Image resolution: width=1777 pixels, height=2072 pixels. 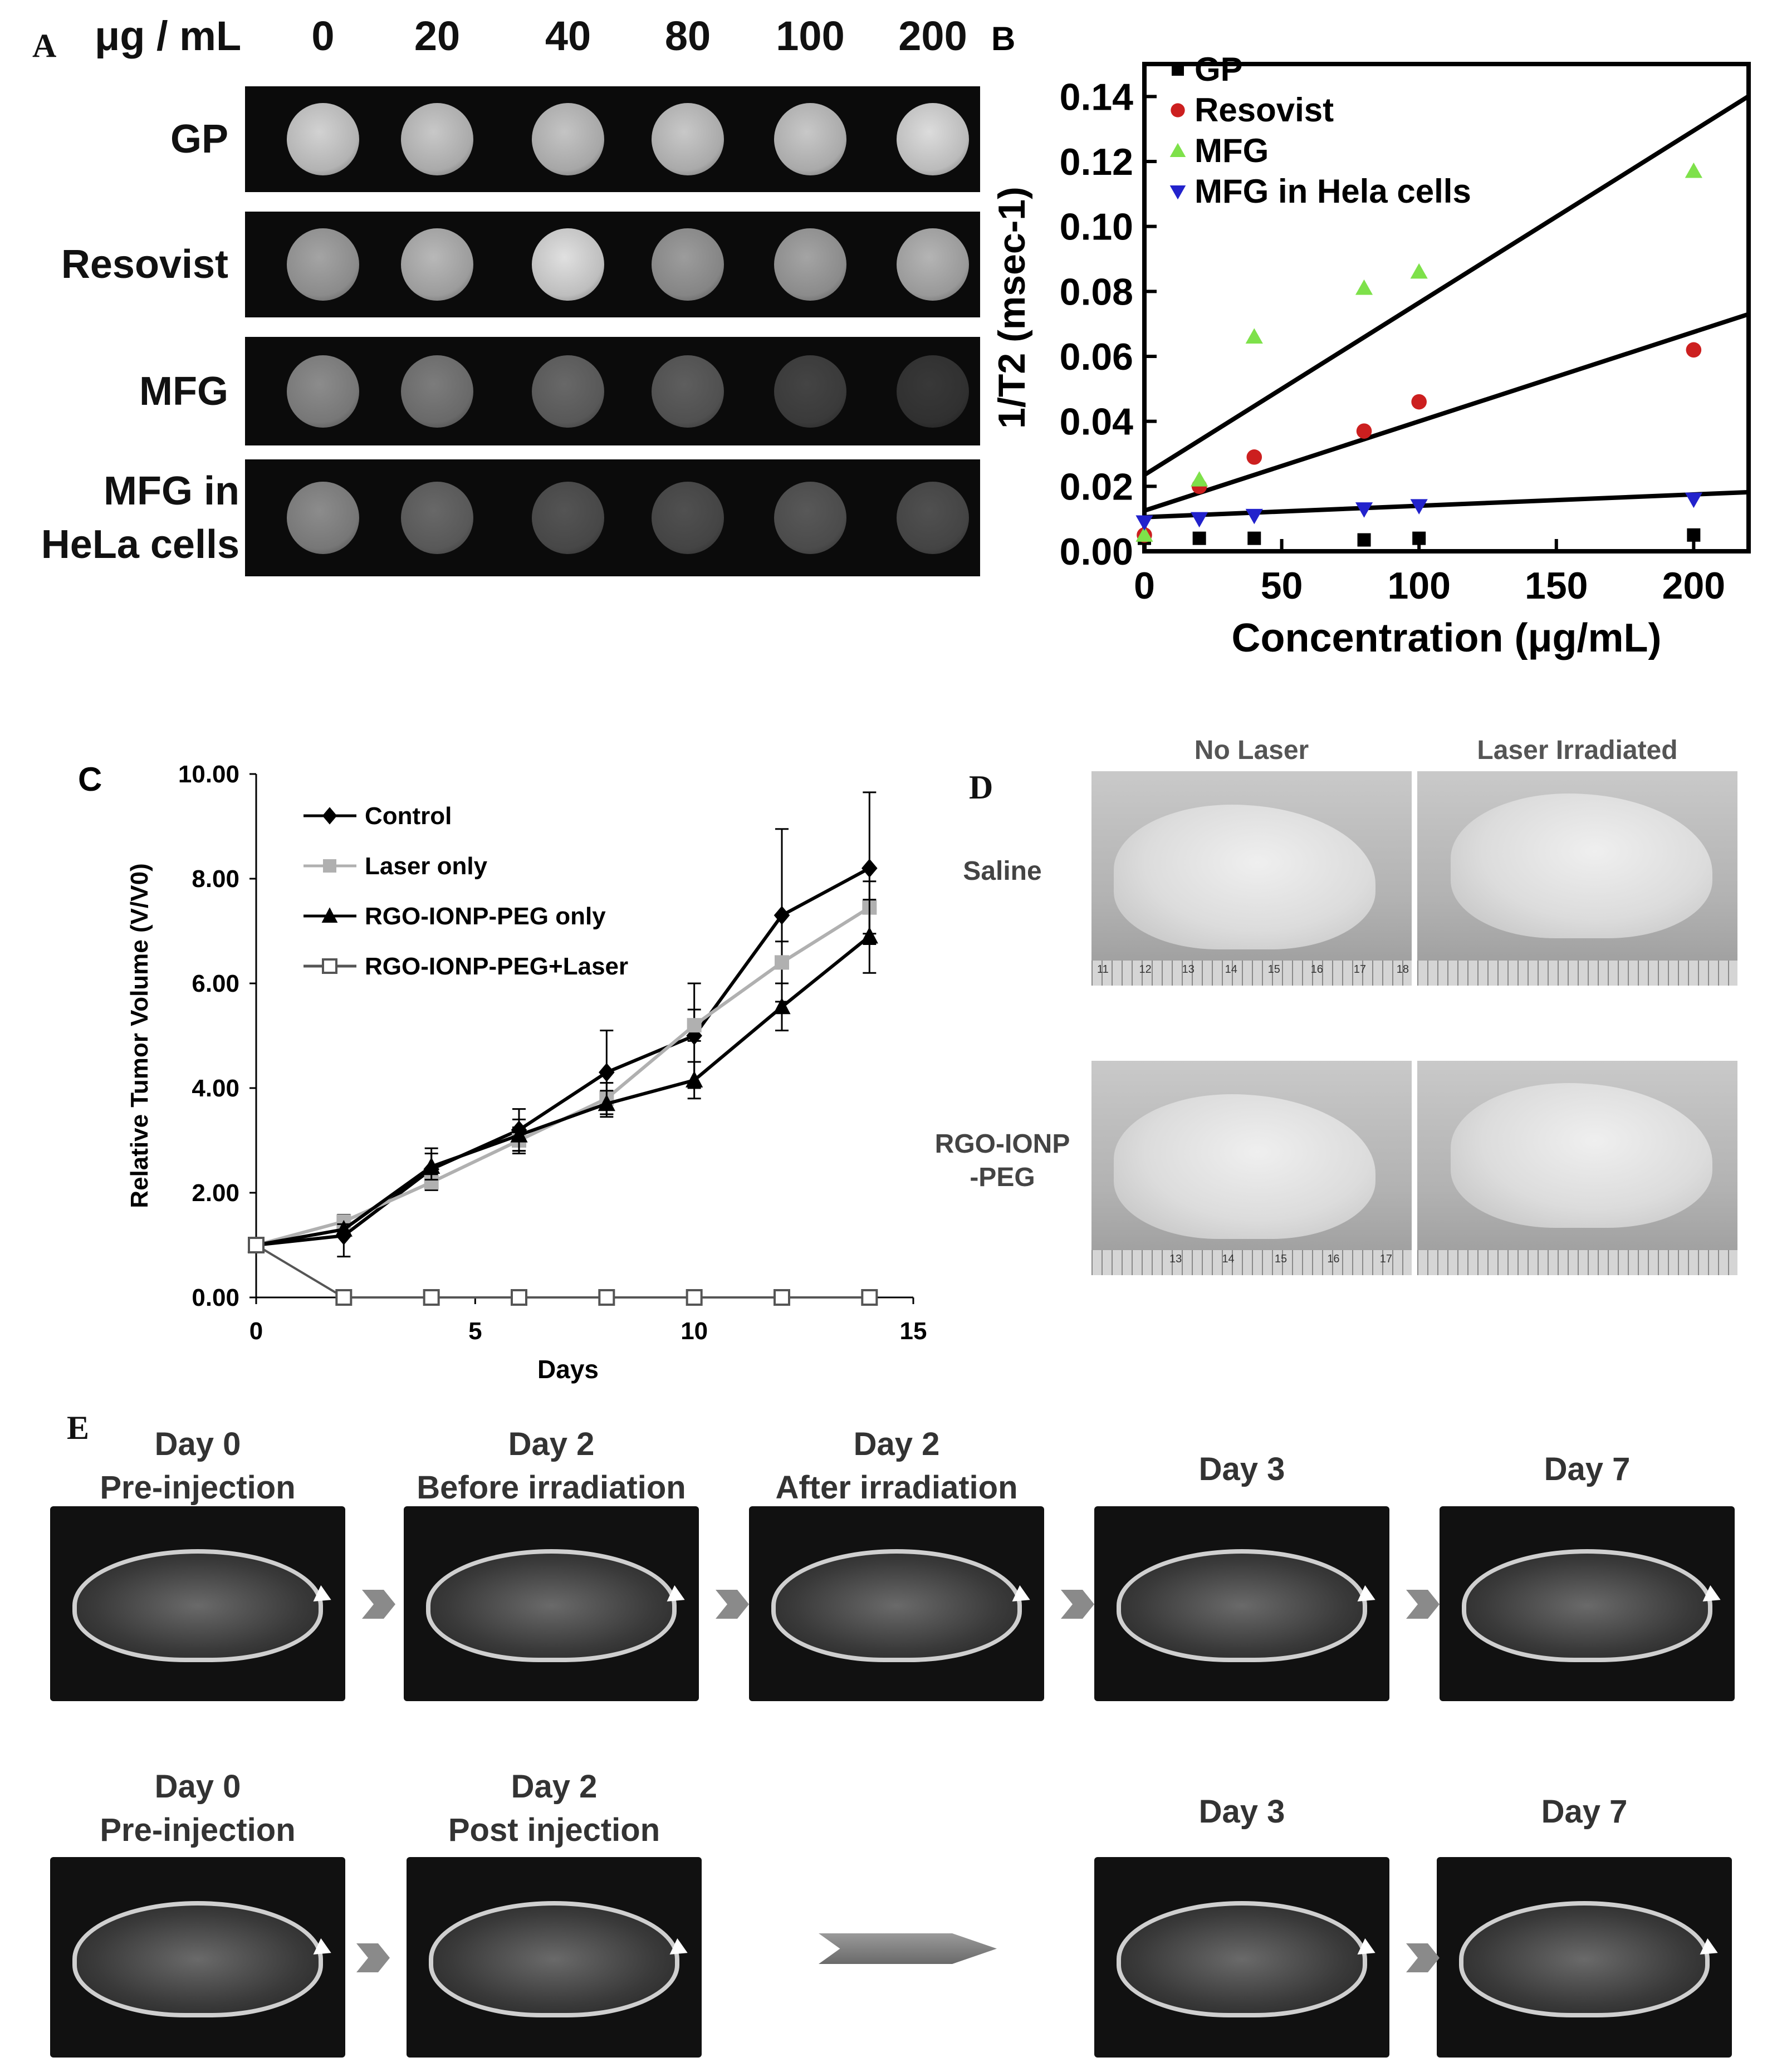 I want to click on y-tick-label: 0.08, so click(x=1096, y=292).